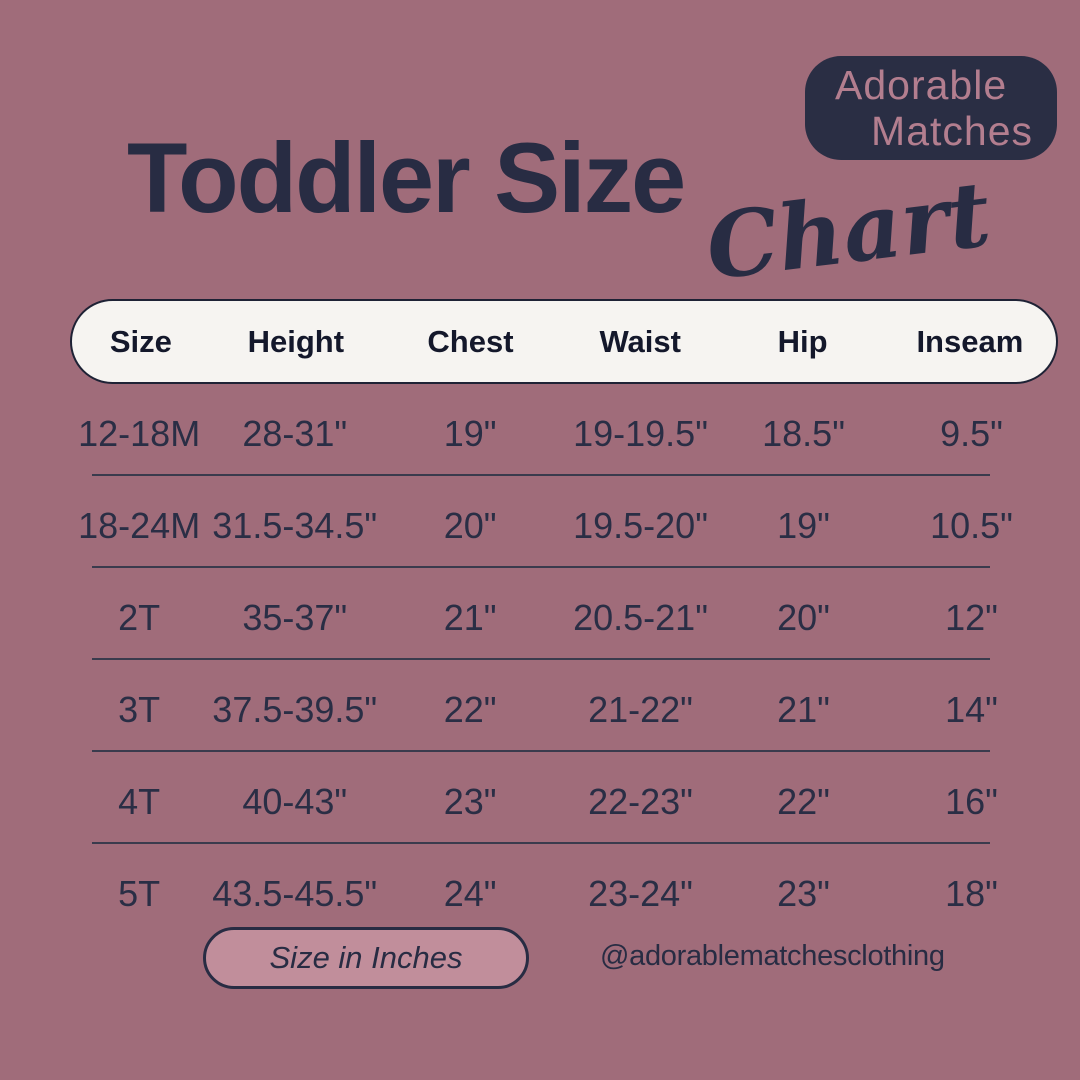 Image resolution: width=1080 pixels, height=1080 pixels. Describe the element at coordinates (803, 801) in the screenshot. I see `cell-hip: 22"` at that location.